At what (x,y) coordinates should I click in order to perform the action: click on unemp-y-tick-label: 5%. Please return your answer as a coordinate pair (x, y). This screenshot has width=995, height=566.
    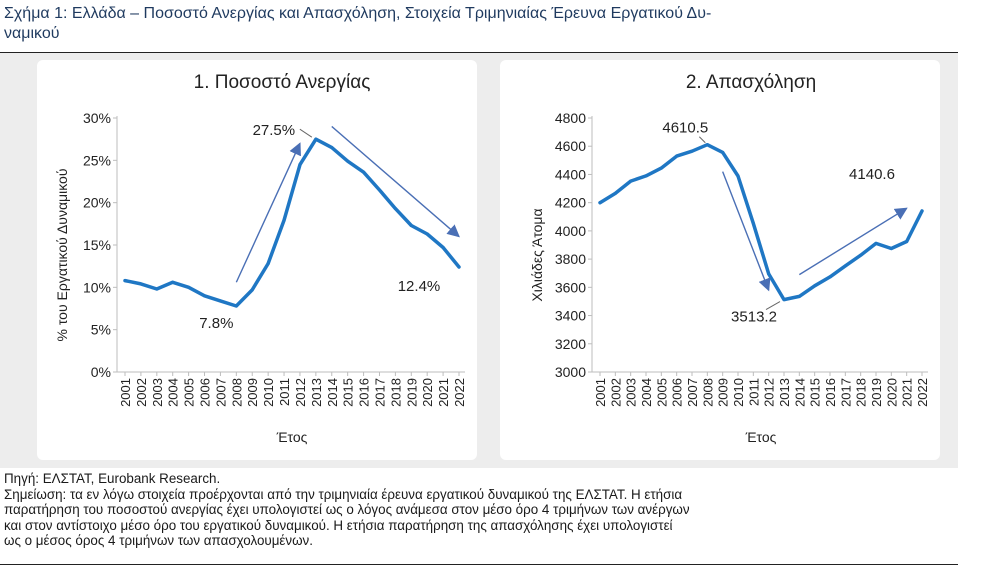
    Looking at the image, I should click on (101, 330).